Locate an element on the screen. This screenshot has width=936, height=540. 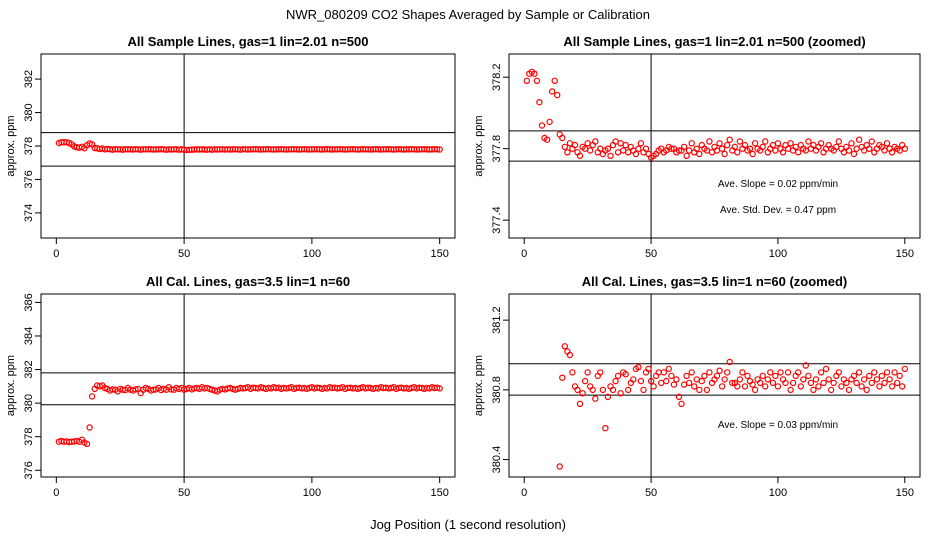
y-tick-label: 374 is located at coordinates (29, 213).